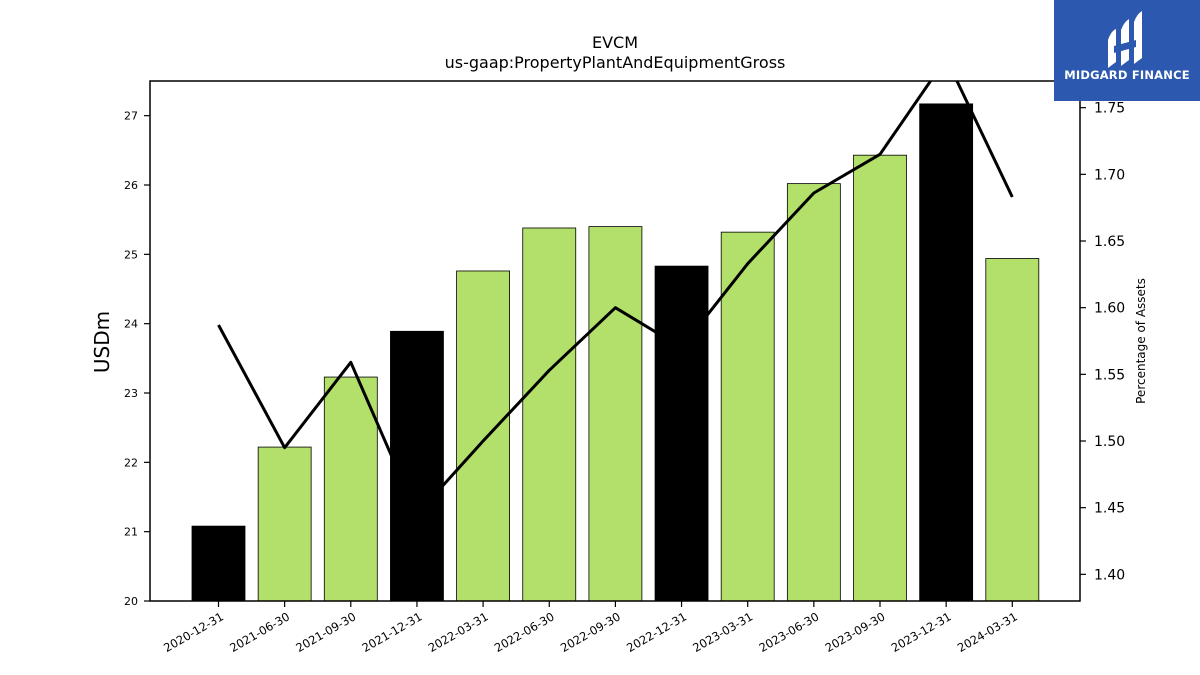  Describe the element at coordinates (855, 632) in the screenshot. I see `x-tick-label: 2023-09-30` at that location.